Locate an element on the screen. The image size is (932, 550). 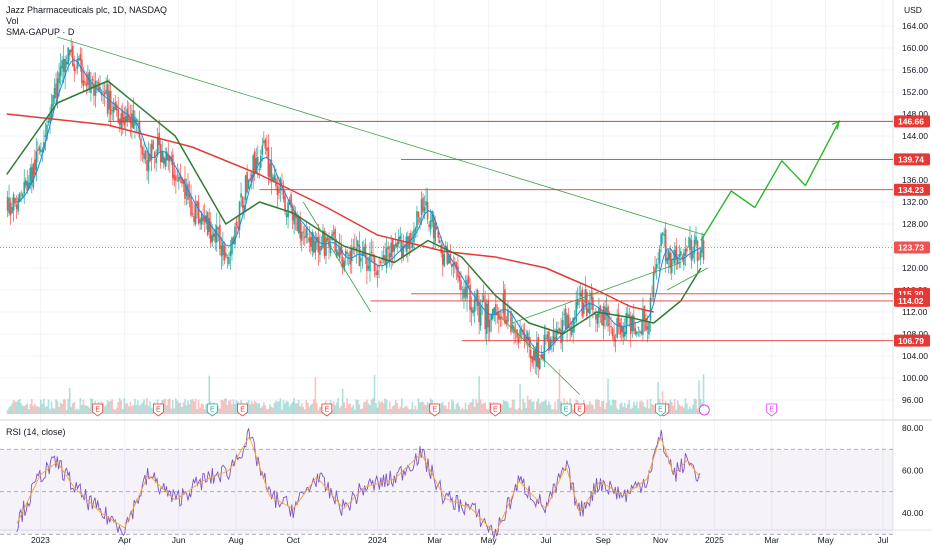
dividend-marker is located at coordinates (660, 410).